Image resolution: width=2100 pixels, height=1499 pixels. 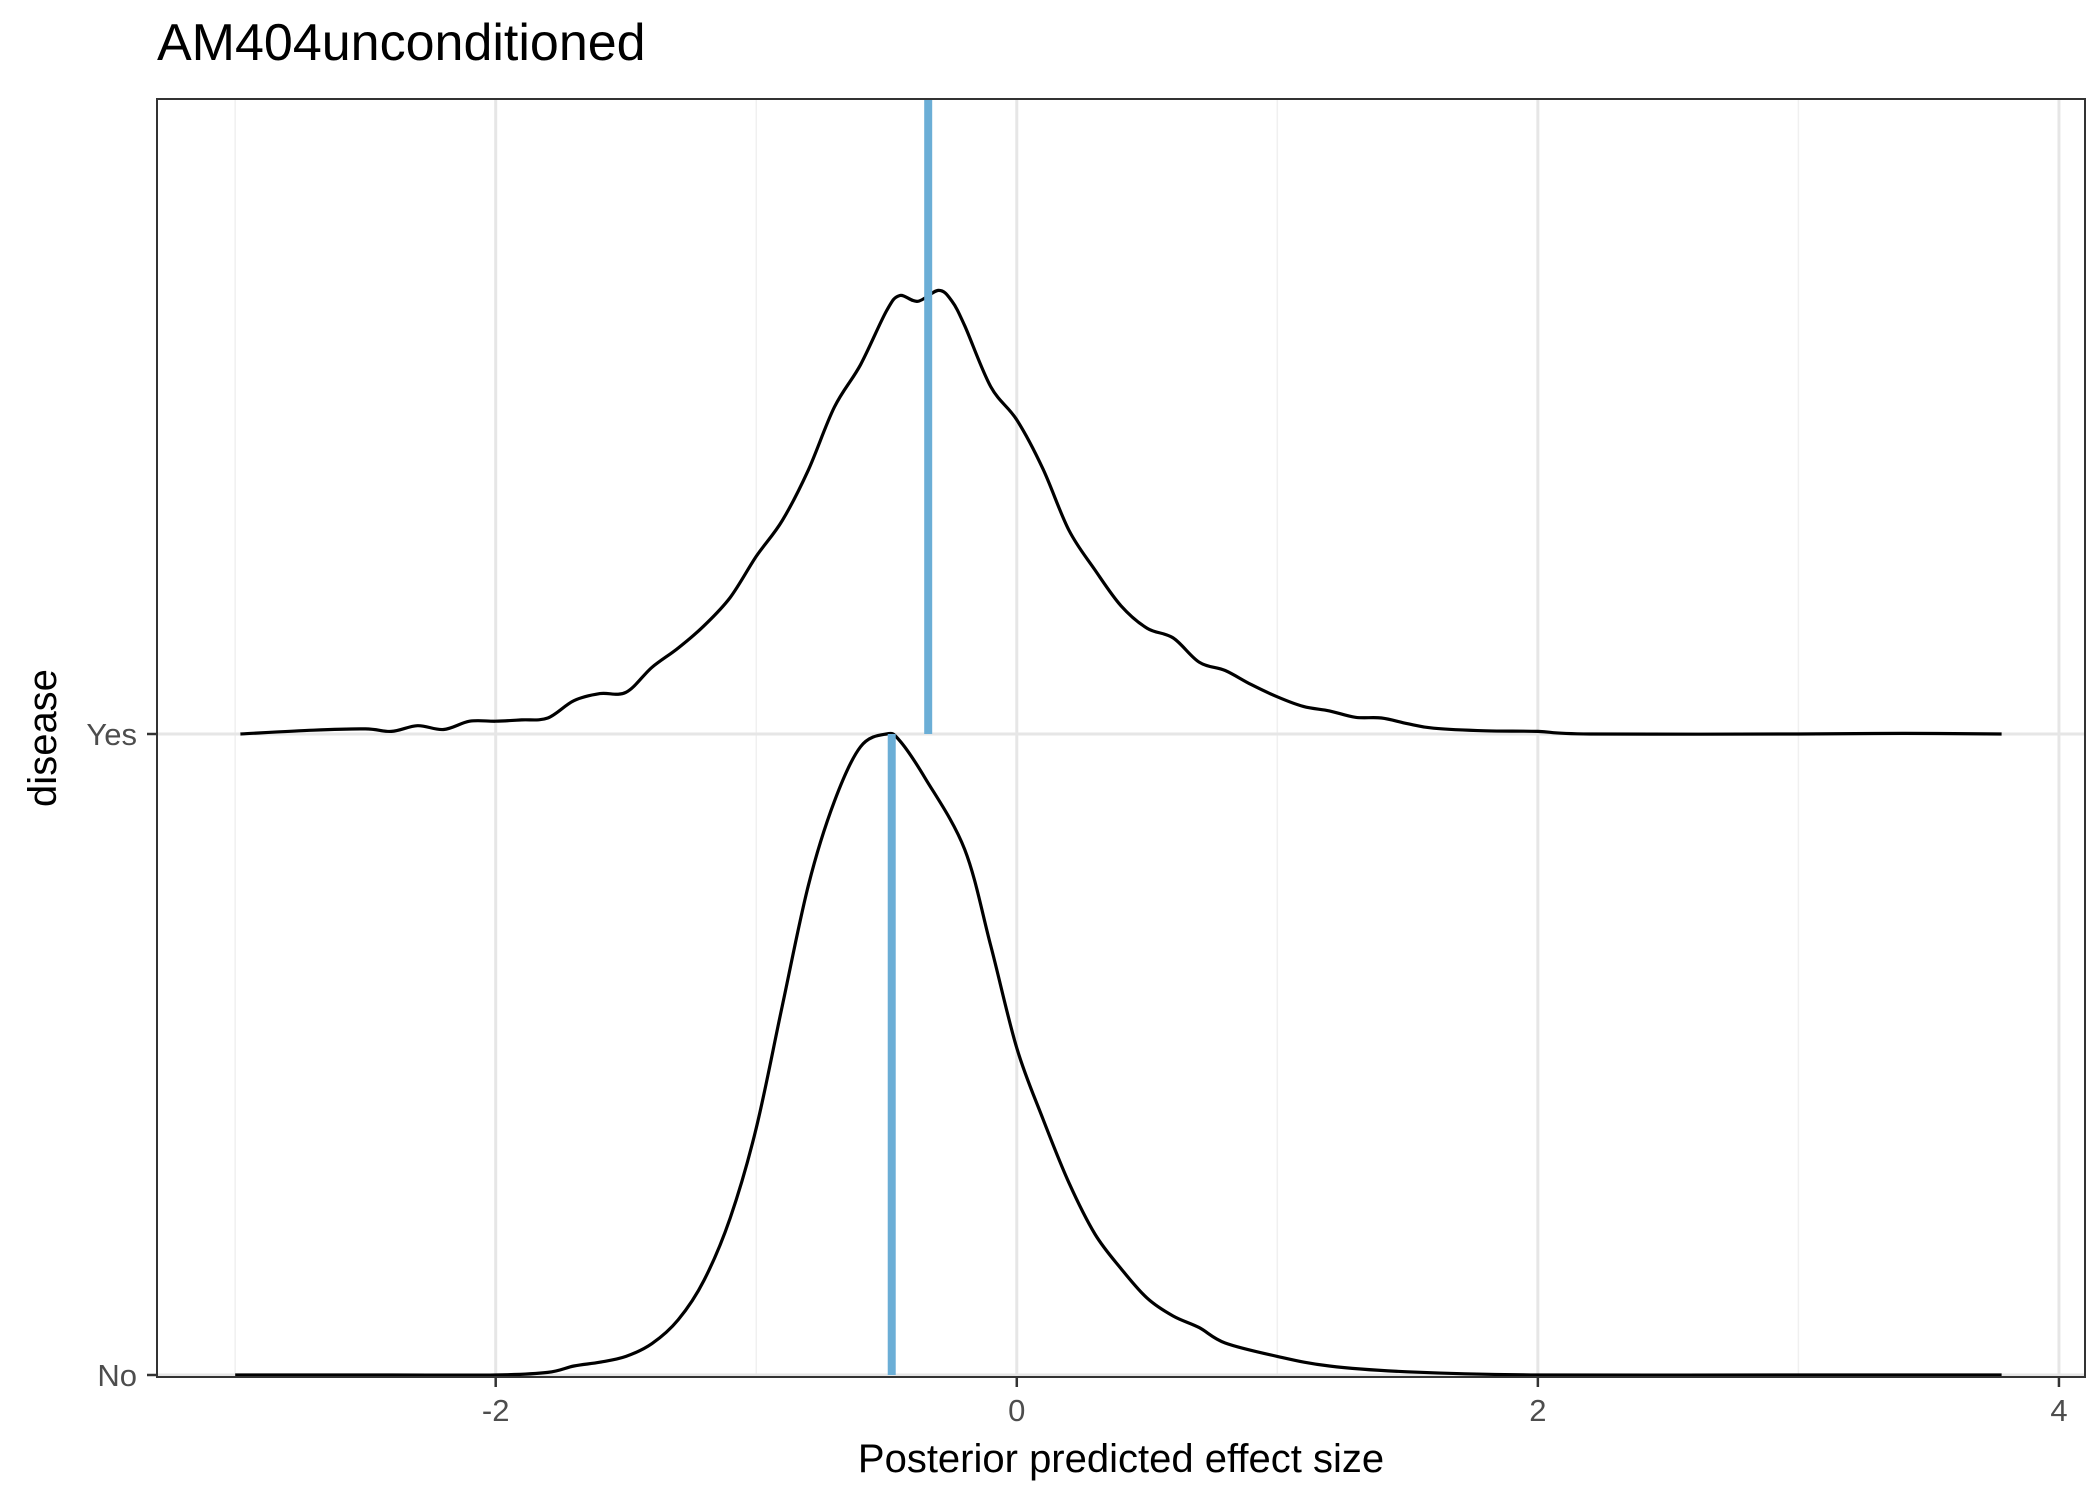 I want to click on y-tick-label: No, so click(x=117, y=1375).